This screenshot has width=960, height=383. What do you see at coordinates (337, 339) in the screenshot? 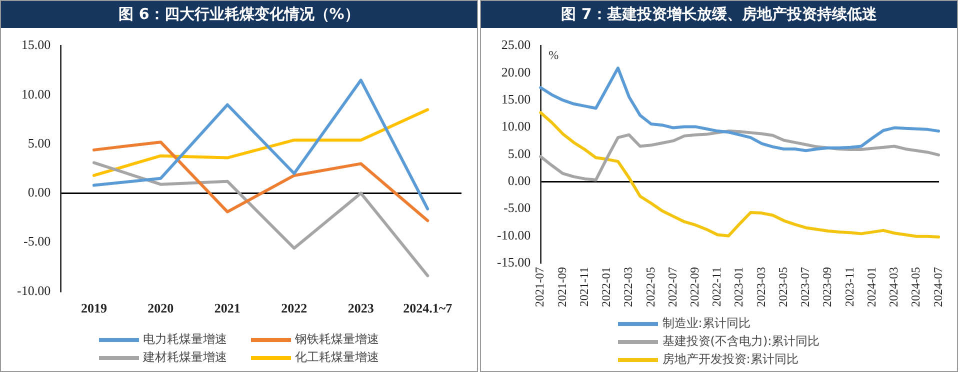
I see `legend-label: 钢铁耗煤量增速` at bounding box center [337, 339].